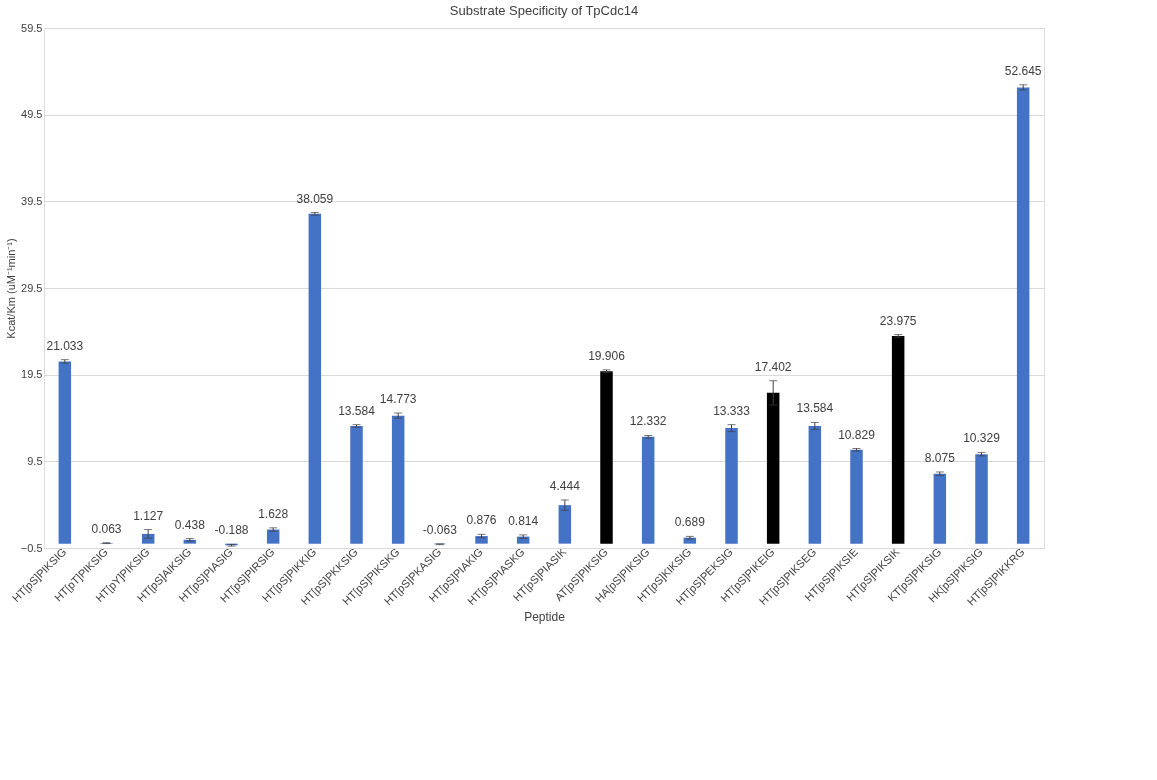 The height and width of the screenshot is (780, 1157). What do you see at coordinates (32, 374) in the screenshot?
I see `y-tick-label: 19.5` at bounding box center [32, 374].